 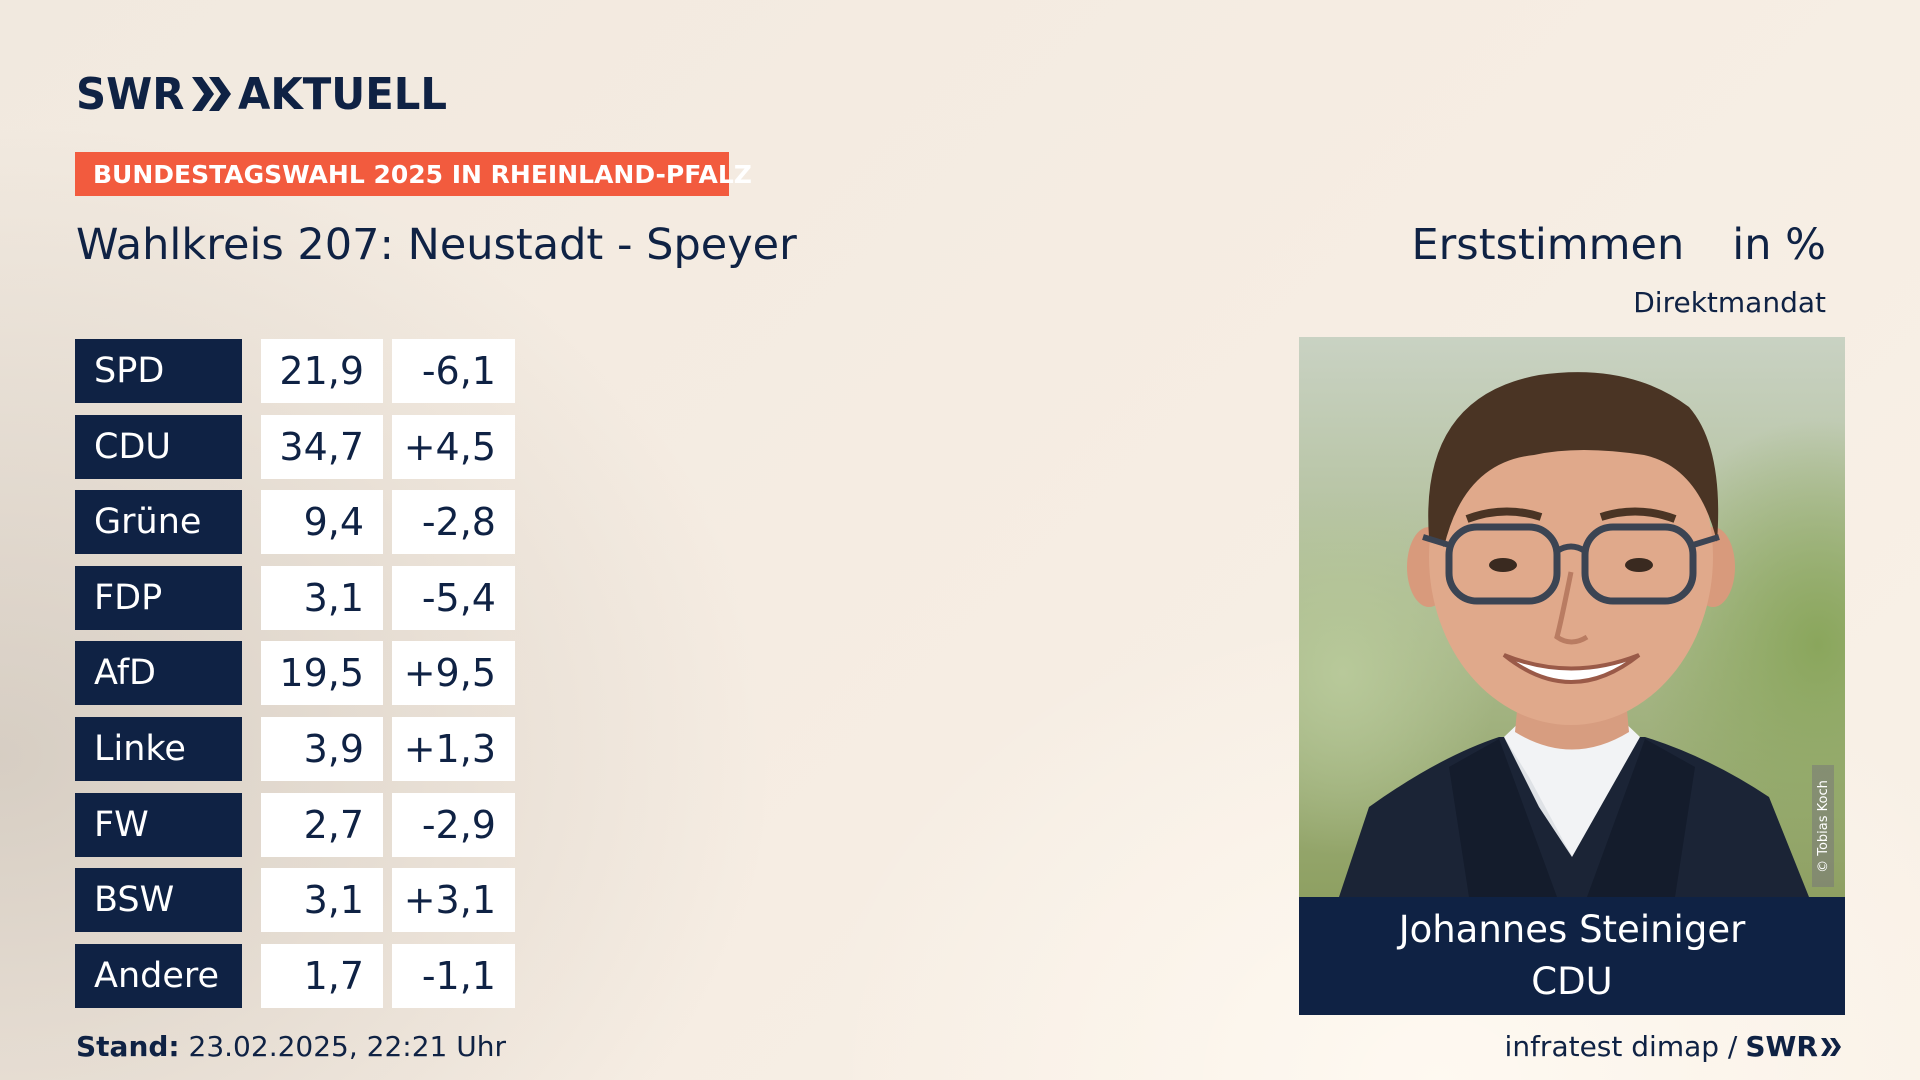 What do you see at coordinates (1621, 1046) in the screenshot?
I see `source-text: infratest dimap /` at bounding box center [1621, 1046].